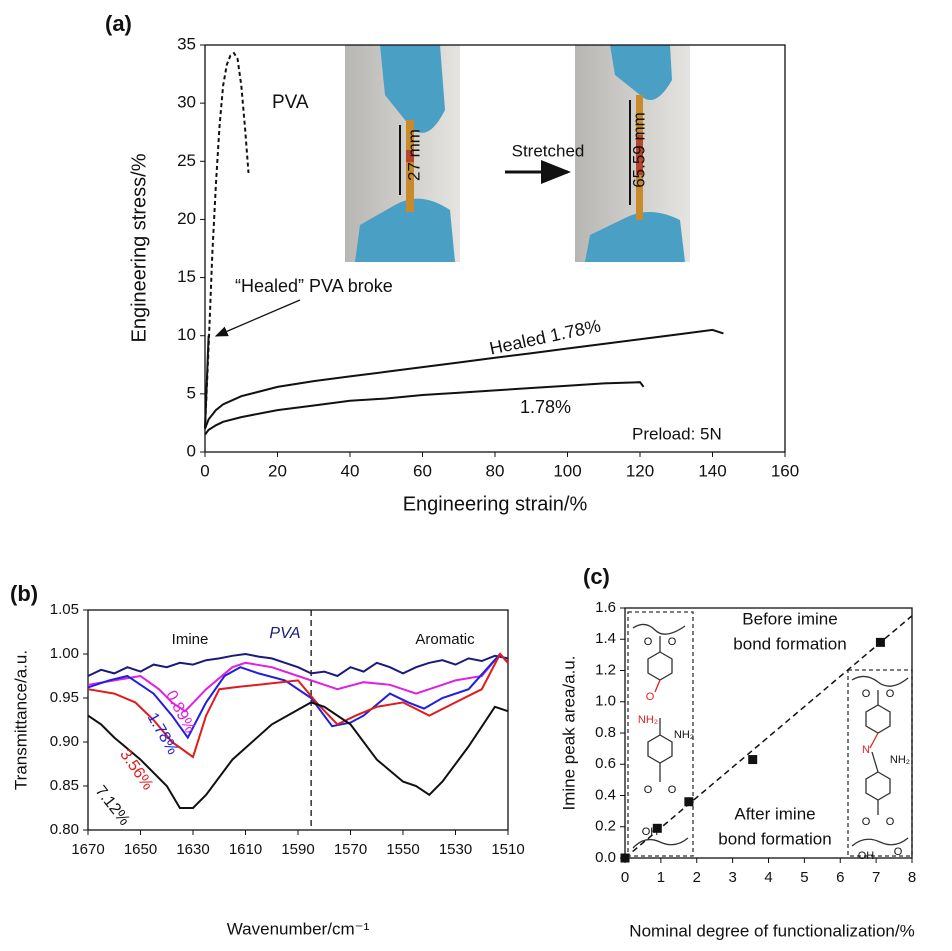  I want to click on x-tick-label: 100, so click(567, 470).